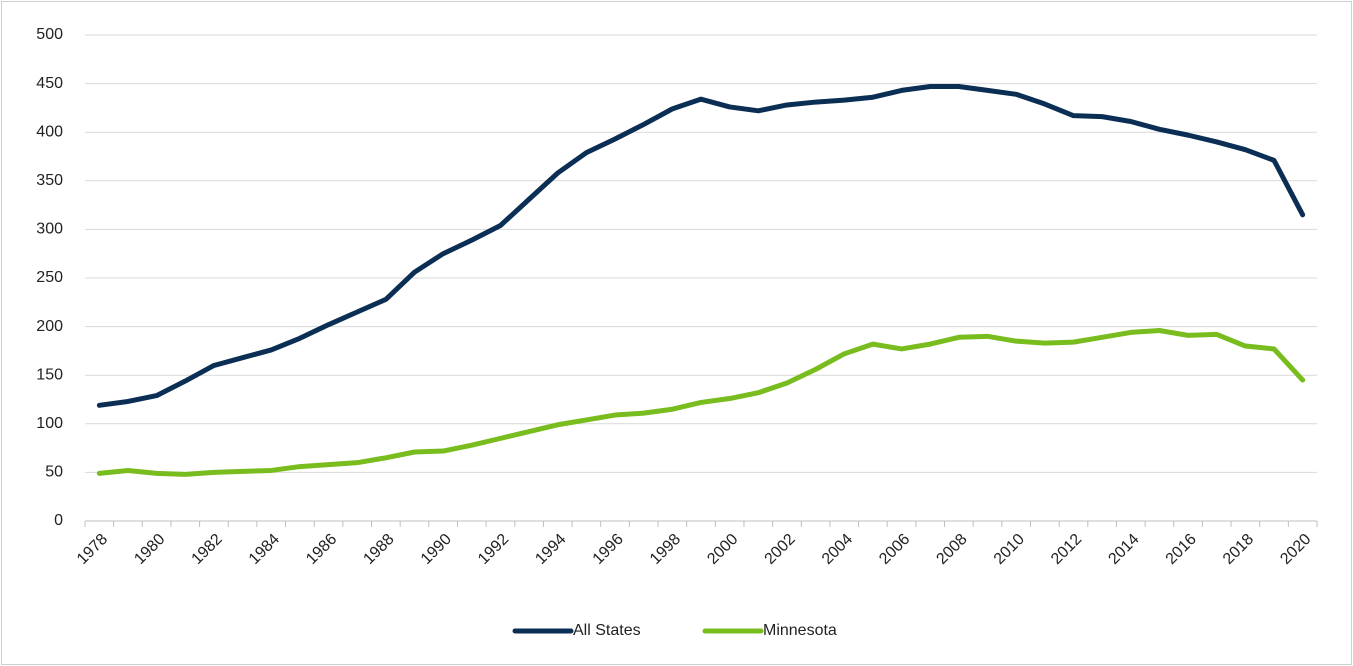 The width and height of the screenshot is (1353, 666). I want to click on y-tick-label: 150, so click(49, 374).